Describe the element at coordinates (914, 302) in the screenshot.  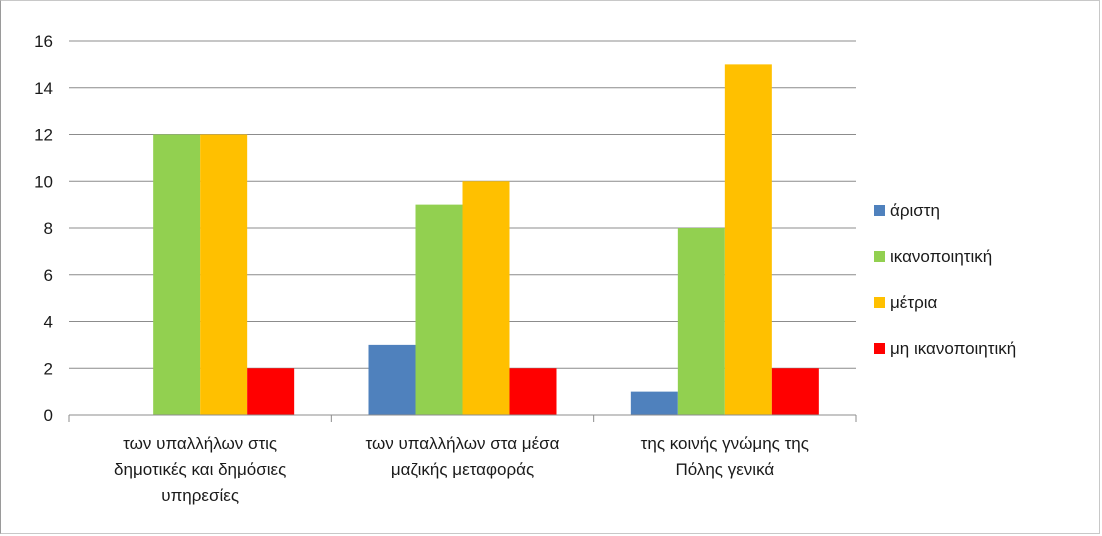
I see `legend-label: μέτρια` at that location.